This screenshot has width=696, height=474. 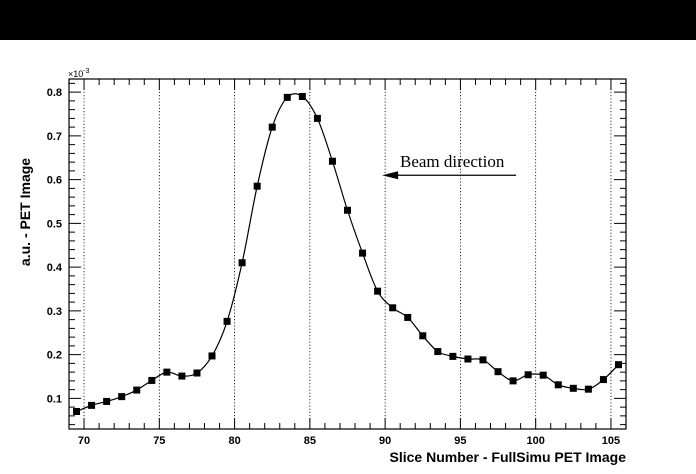 I want to click on x-tick-label: 95, so click(x=460, y=441).